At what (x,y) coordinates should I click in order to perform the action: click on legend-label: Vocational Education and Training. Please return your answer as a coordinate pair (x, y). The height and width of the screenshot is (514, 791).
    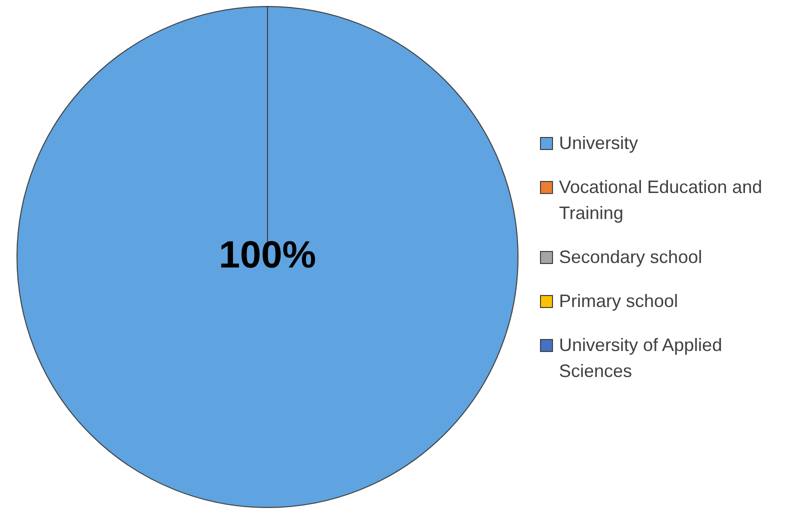
    Looking at the image, I should click on (661, 200).